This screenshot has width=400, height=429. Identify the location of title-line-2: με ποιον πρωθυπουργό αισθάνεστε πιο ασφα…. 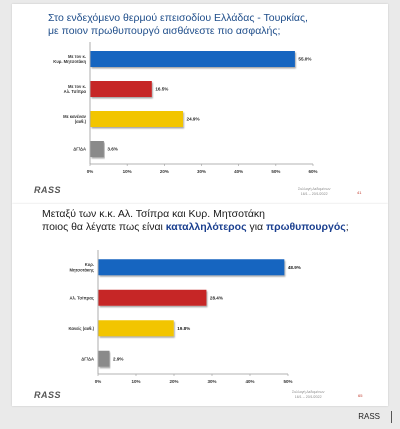
(164, 31).